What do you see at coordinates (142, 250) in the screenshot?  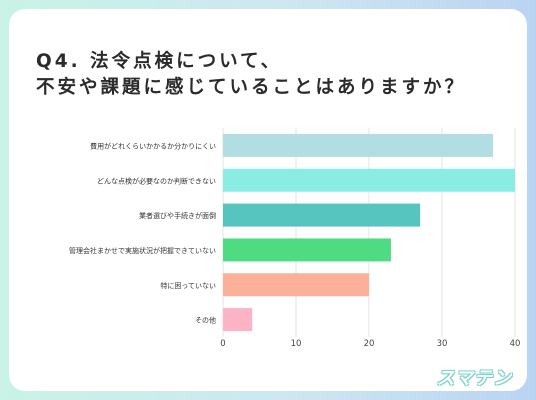 I see `category-label: 管理会社まかせで実施状況が把握できていない` at bounding box center [142, 250].